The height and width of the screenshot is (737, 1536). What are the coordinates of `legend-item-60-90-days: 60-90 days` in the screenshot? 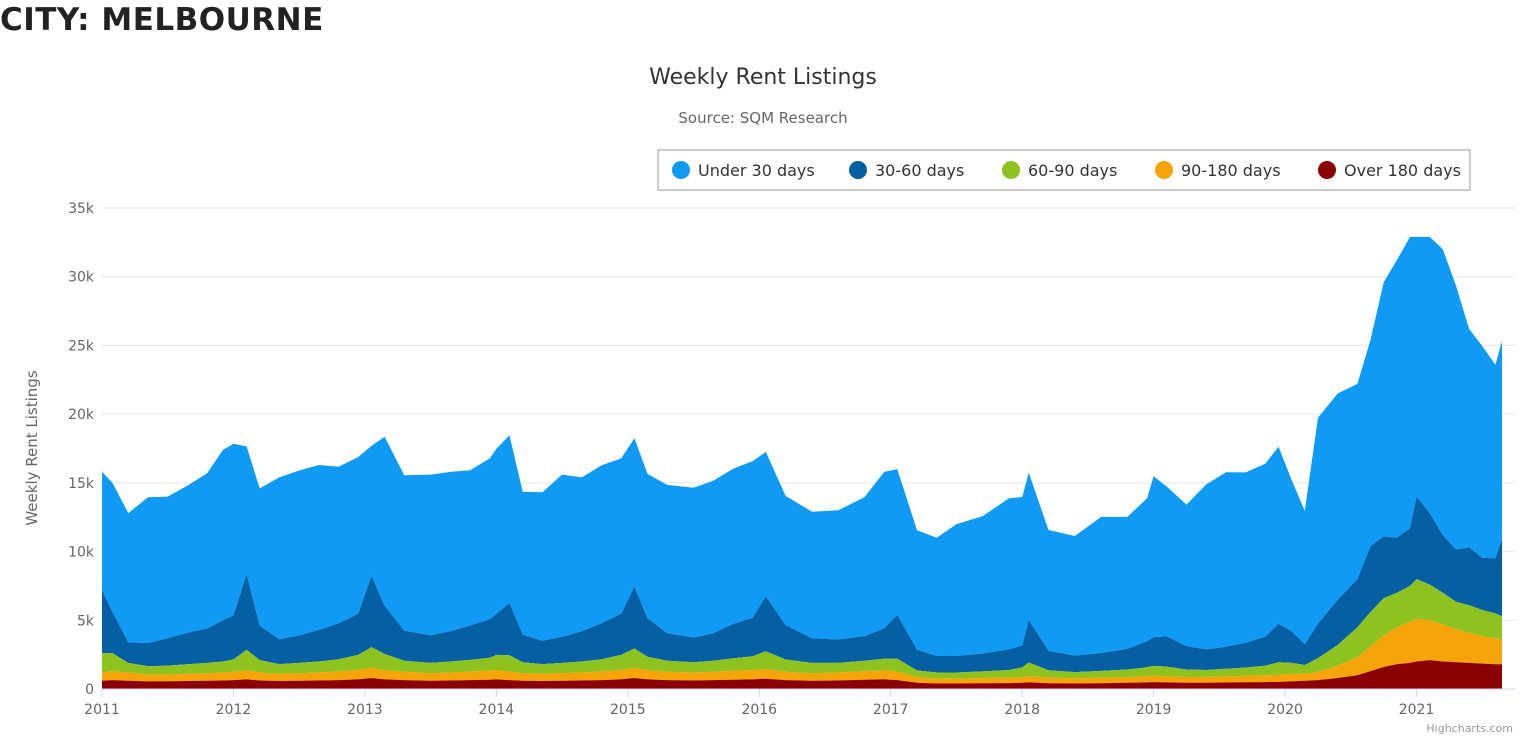 It's located at (1059, 170).